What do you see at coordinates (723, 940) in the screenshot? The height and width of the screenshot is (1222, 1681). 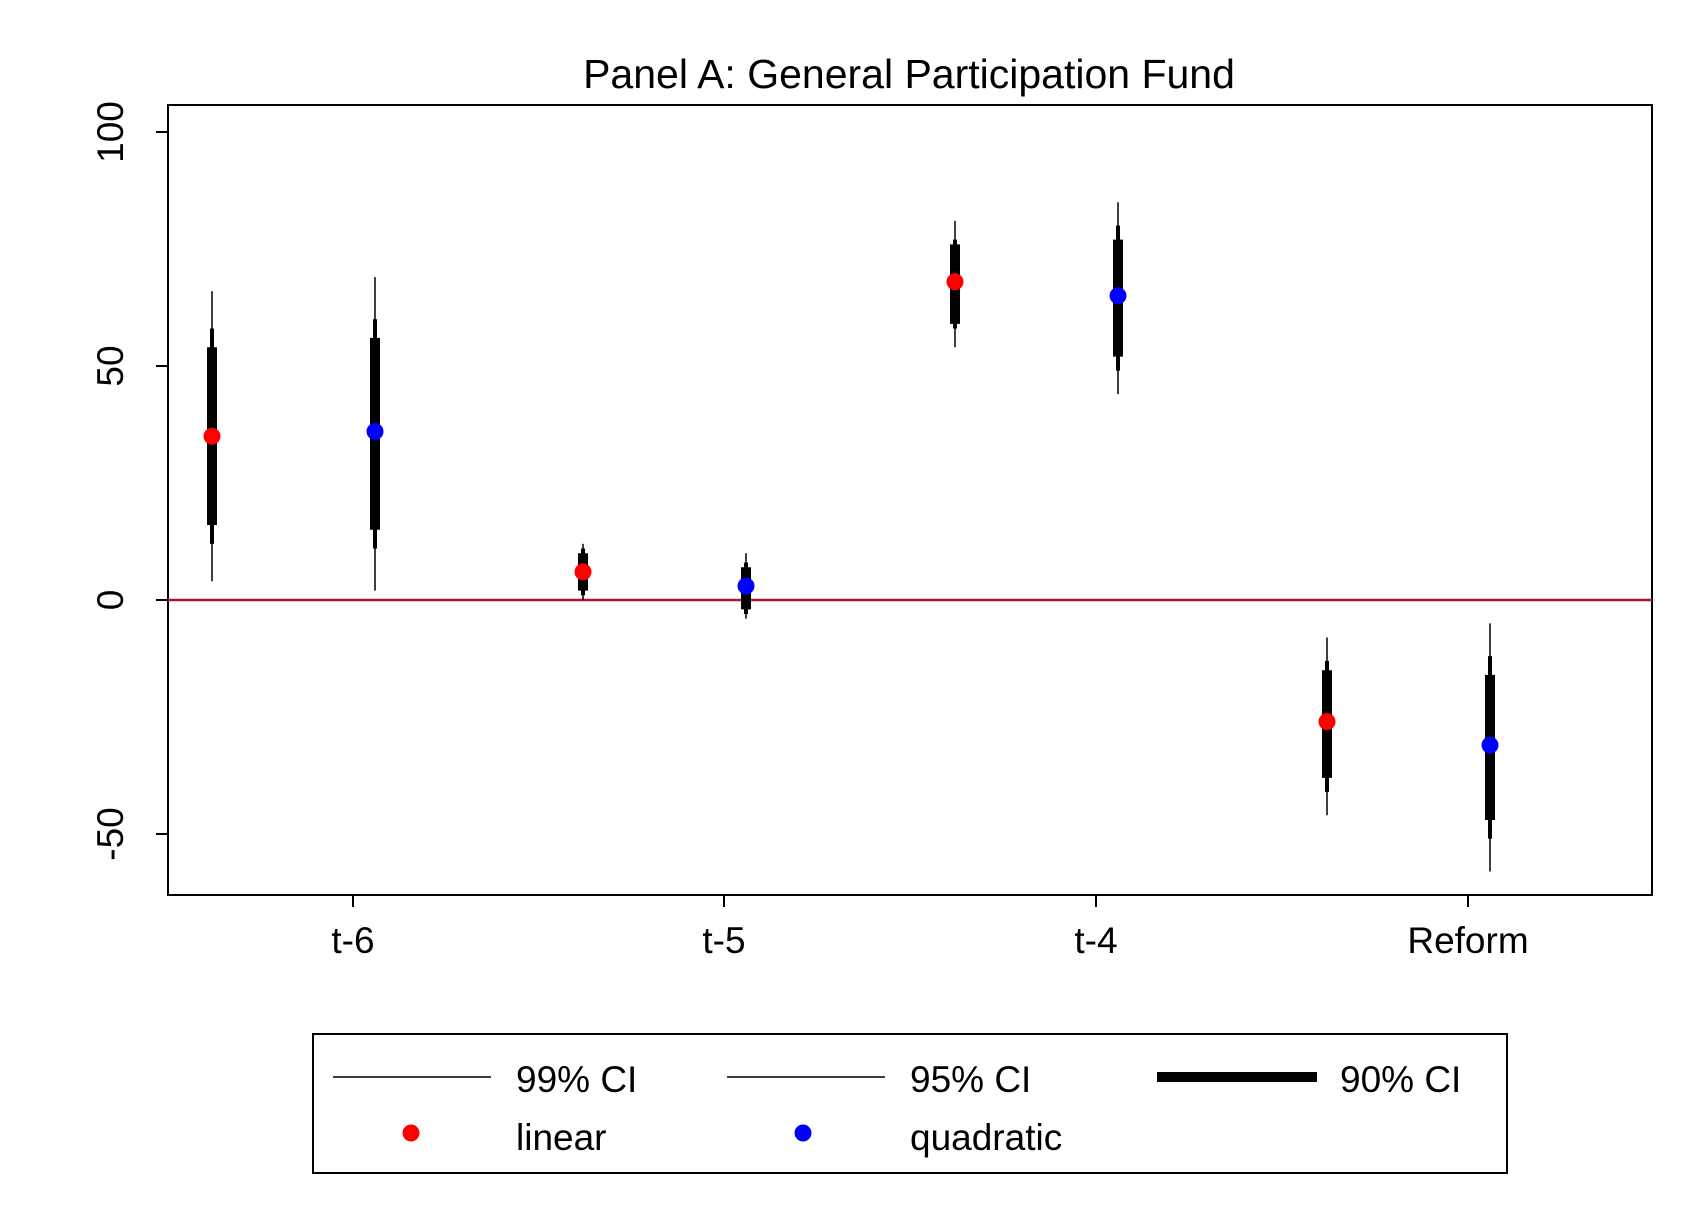 I see `x-tick-label: t-5` at bounding box center [723, 940].